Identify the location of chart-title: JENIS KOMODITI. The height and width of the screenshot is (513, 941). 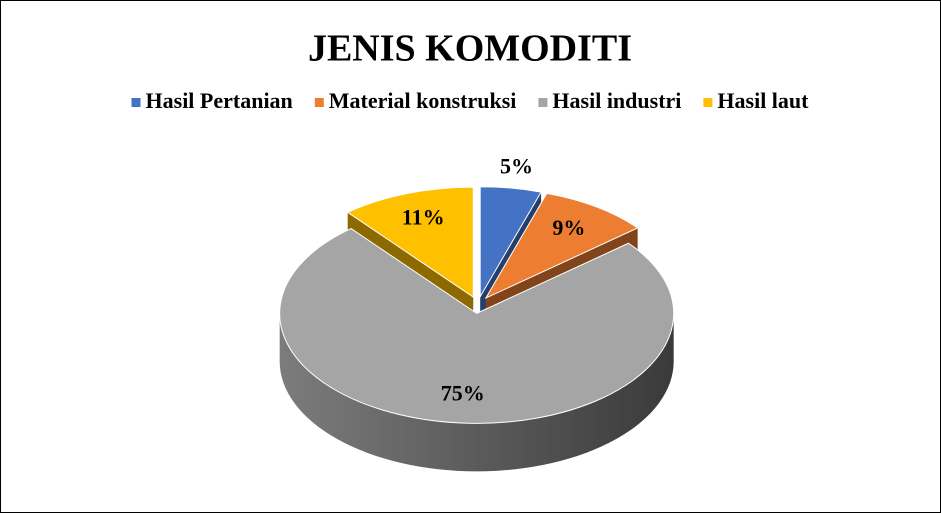
(470, 49).